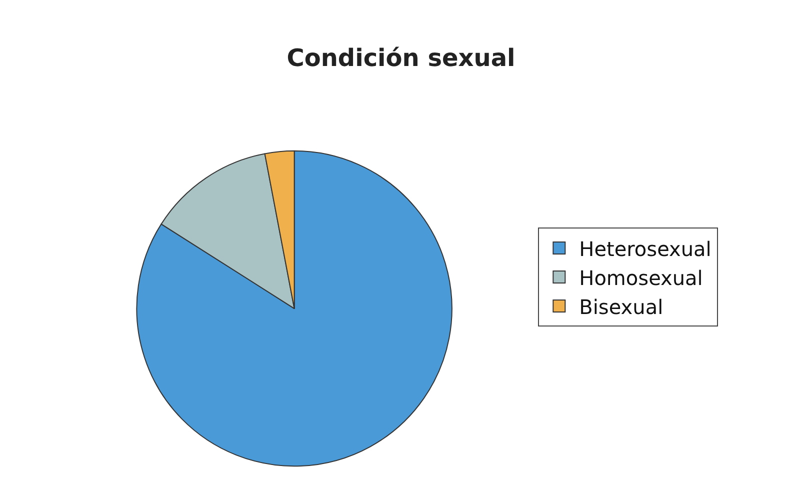 Image resolution: width=802 pixels, height=494 pixels. I want to click on legend-label: Bisexual, so click(621, 306).